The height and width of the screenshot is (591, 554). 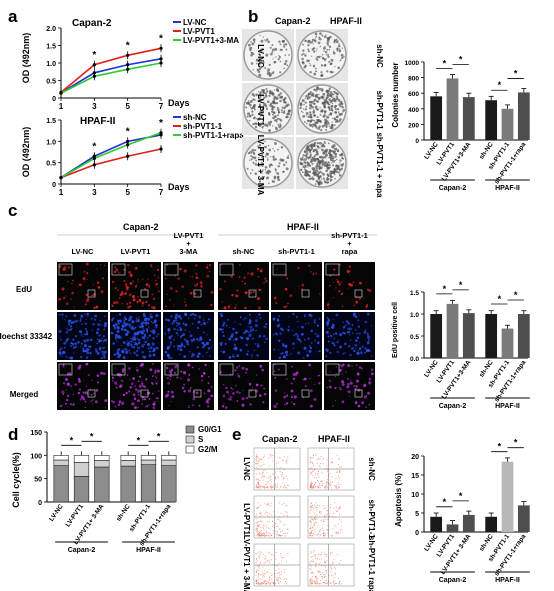 I want to click on panel-b-row-sh-pvt1-1-rapa: sh-PVT1-1 + rapa, so click(x=379, y=165).